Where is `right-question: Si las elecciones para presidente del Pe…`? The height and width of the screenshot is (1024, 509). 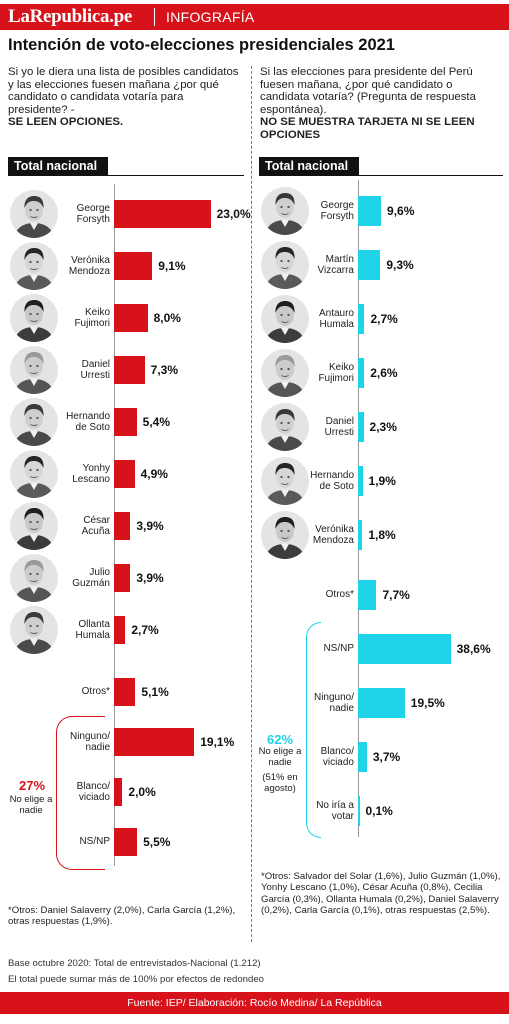
right-question: Si las elecciones para presidente del Pe… is located at coordinates (382, 104).